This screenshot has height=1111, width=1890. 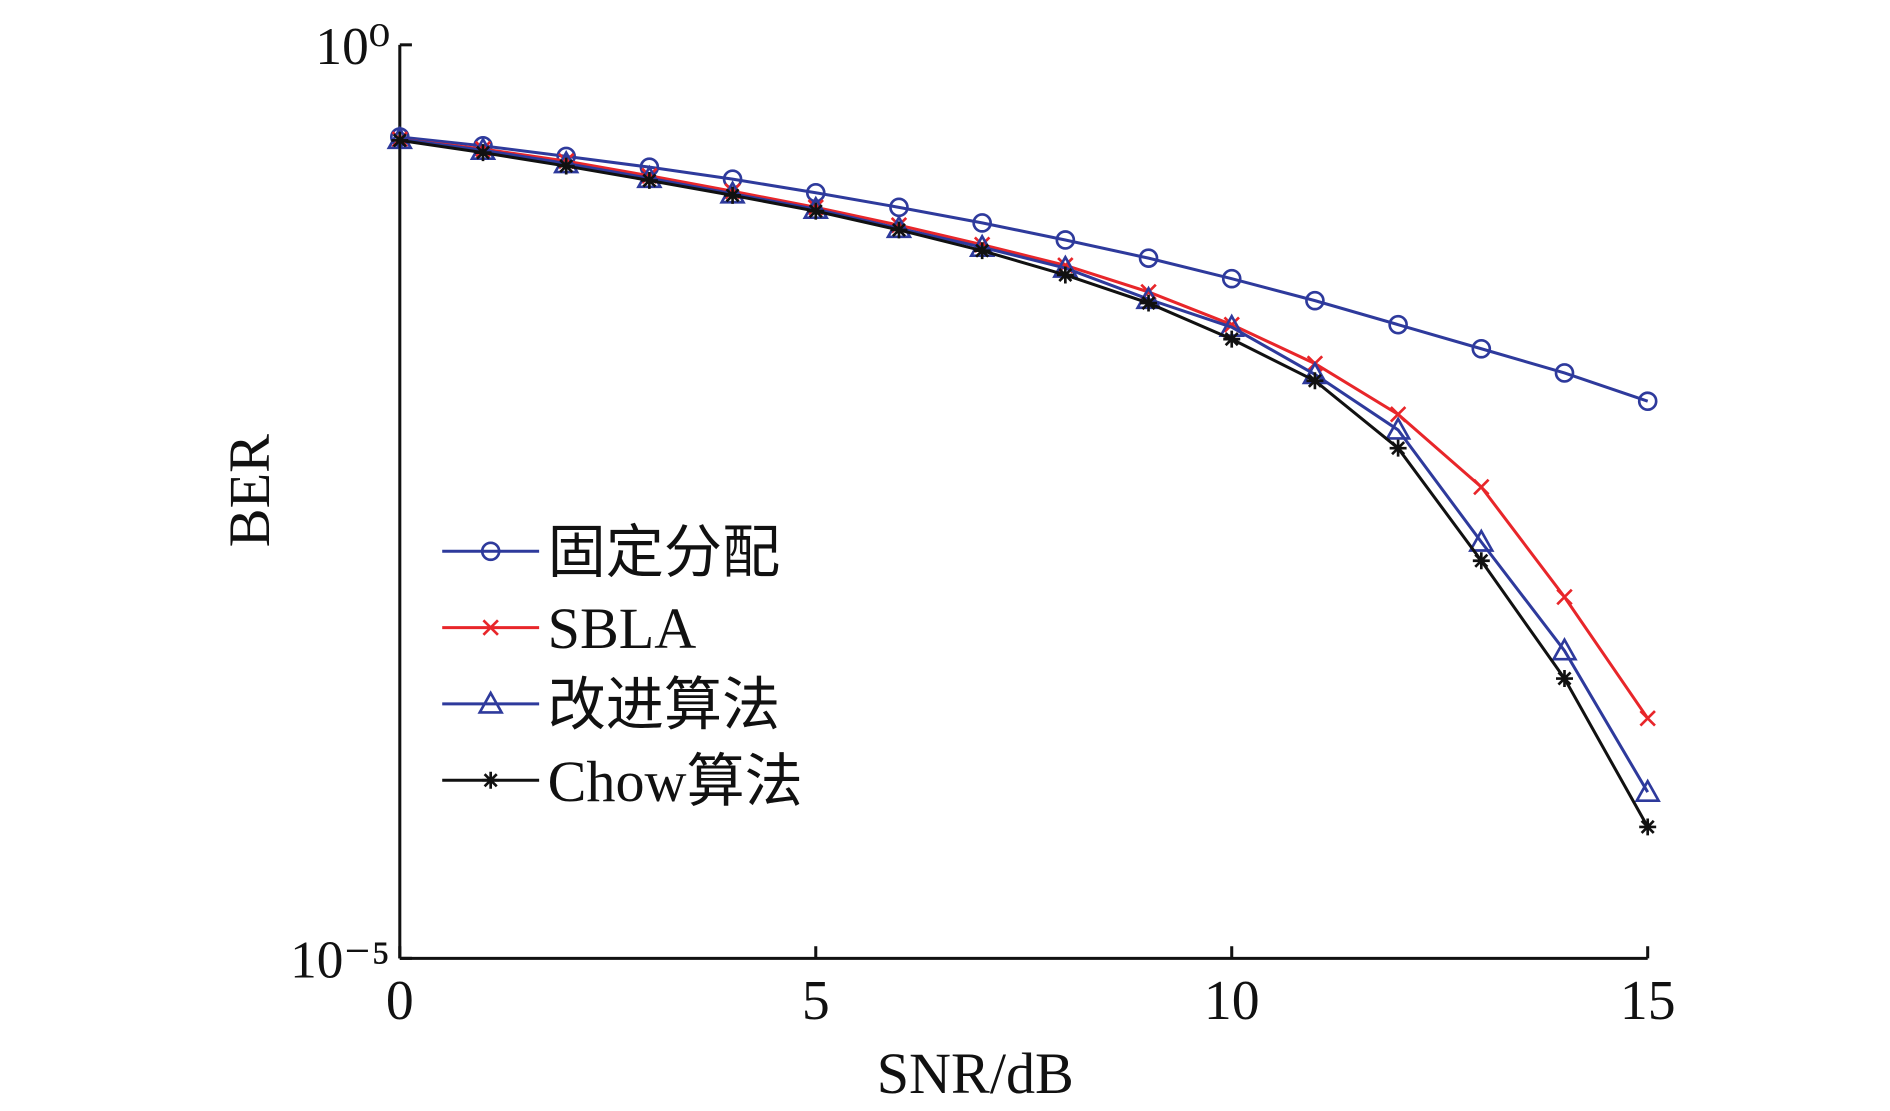 What do you see at coordinates (816, 1001) in the screenshot?
I see `x-tick-label: 5` at bounding box center [816, 1001].